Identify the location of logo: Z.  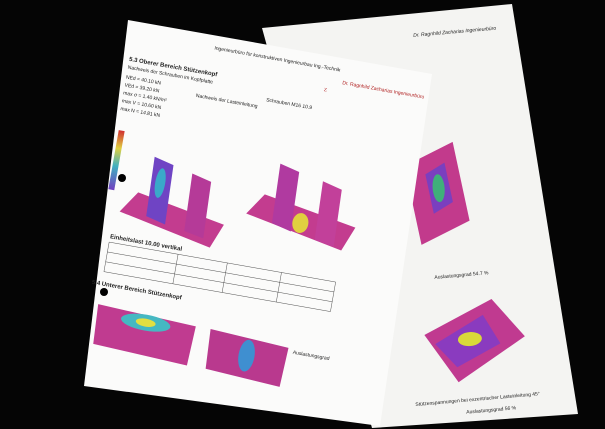
(325, 90).